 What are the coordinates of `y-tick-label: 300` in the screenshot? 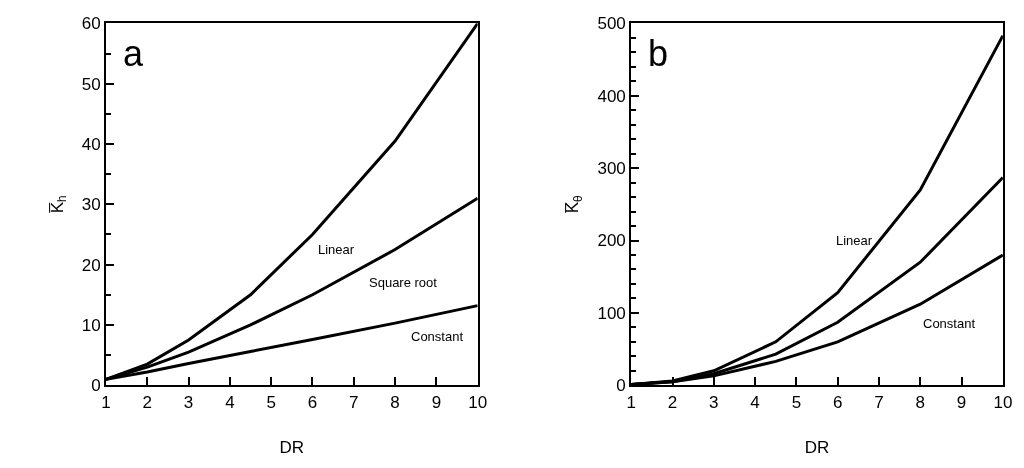 It's located at (611, 169).